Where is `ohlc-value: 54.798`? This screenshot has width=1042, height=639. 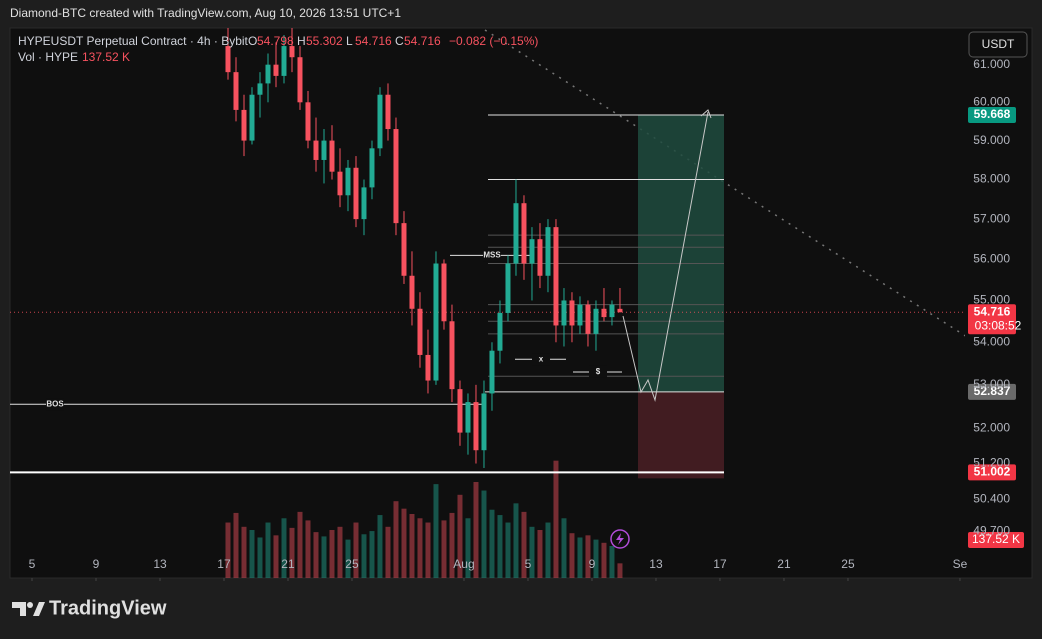 ohlc-value: 54.798 is located at coordinates (275, 41).